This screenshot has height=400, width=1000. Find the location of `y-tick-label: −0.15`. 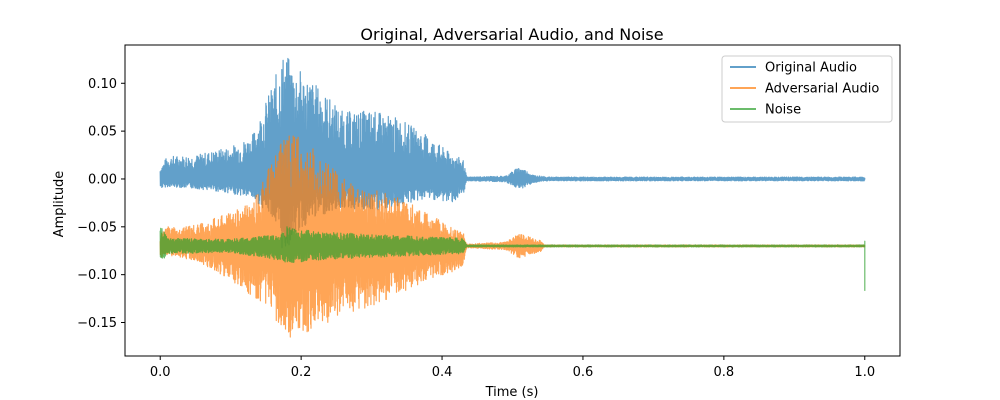

y-tick-label: −0.15 is located at coordinates (97, 323).